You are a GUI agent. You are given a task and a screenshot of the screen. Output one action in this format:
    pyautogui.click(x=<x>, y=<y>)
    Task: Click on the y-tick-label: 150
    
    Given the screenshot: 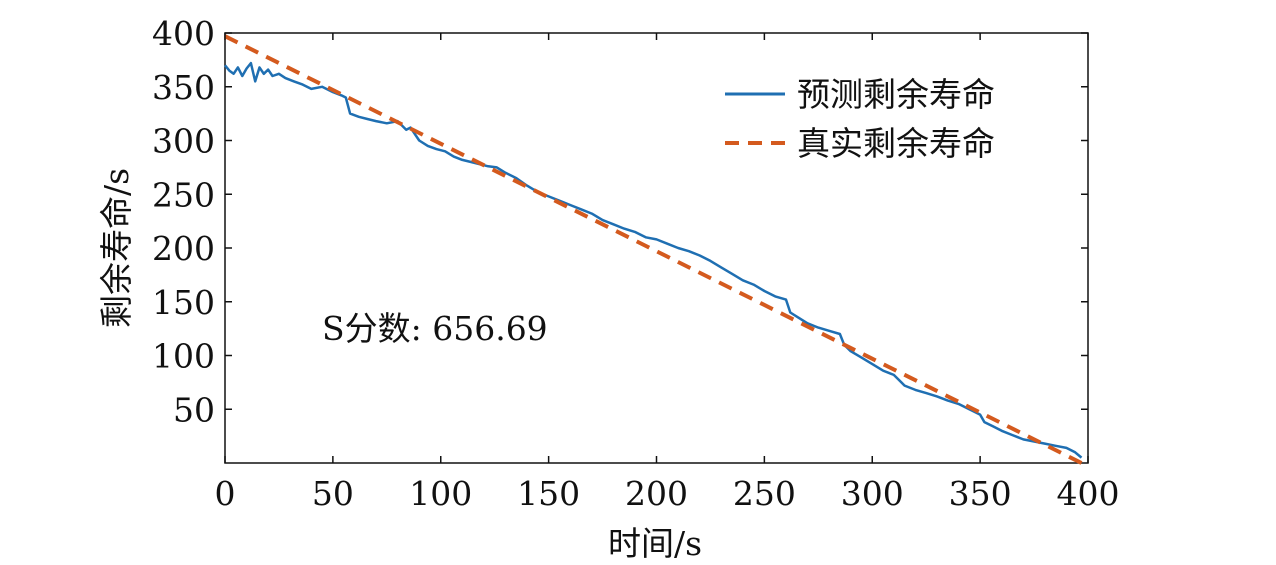 What is the action you would take?
    pyautogui.click(x=183, y=302)
    